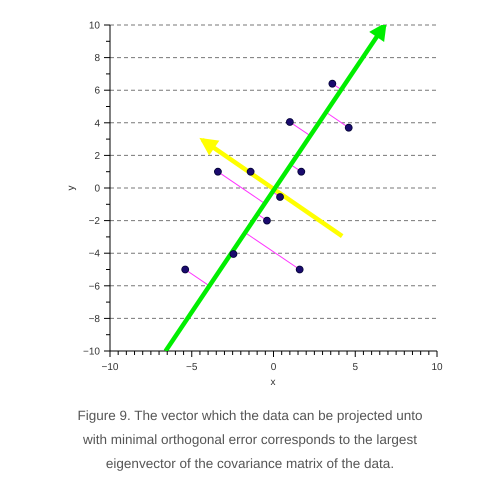  Describe the element at coordinates (94, 254) in the screenshot. I see `y-tick-label: −4` at that location.